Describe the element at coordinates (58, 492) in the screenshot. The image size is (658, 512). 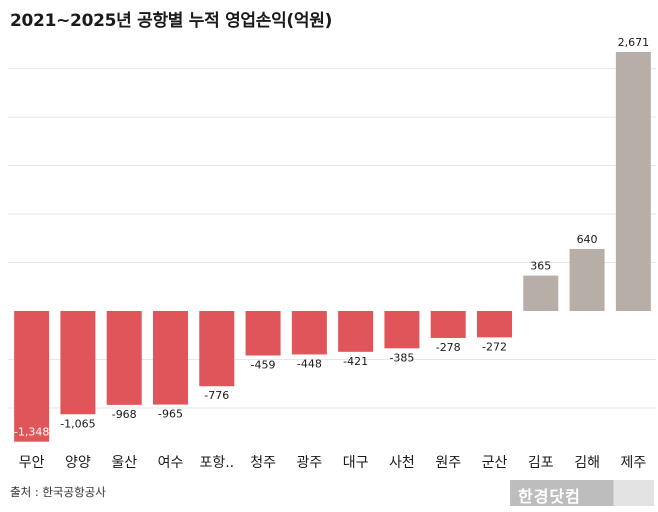
I see `source-note: 출처 : 한국공항공사` at that location.